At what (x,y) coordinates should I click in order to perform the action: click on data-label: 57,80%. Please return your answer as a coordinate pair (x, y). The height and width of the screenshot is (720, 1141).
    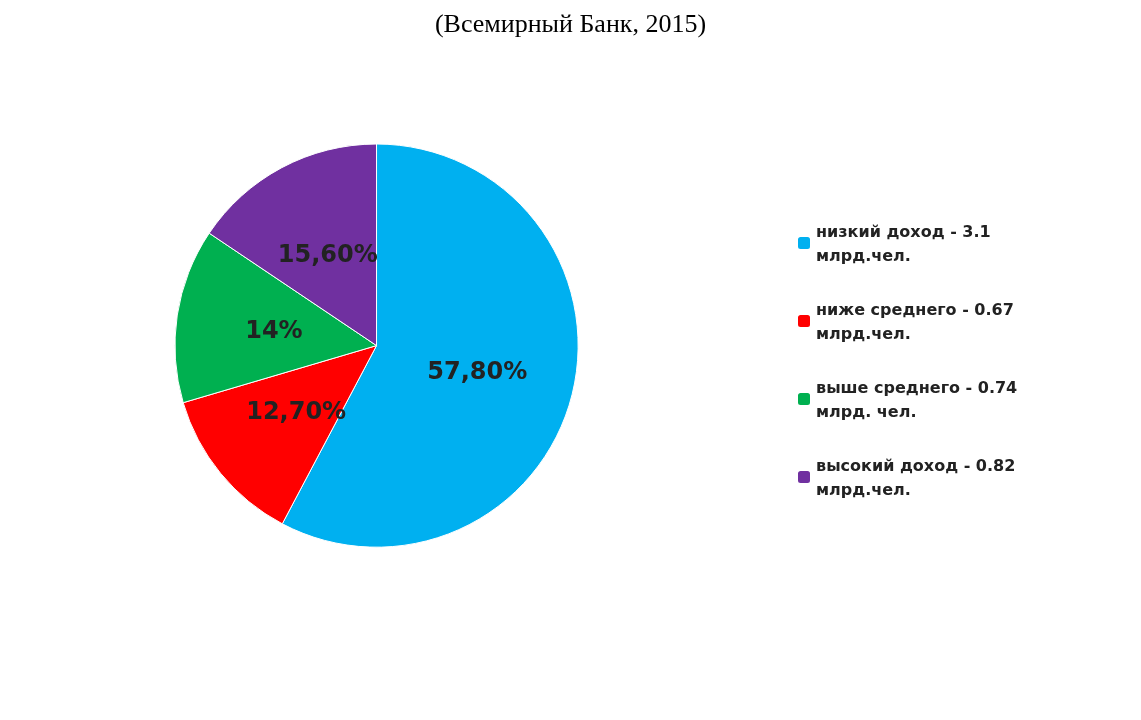
    Looking at the image, I should click on (477, 370).